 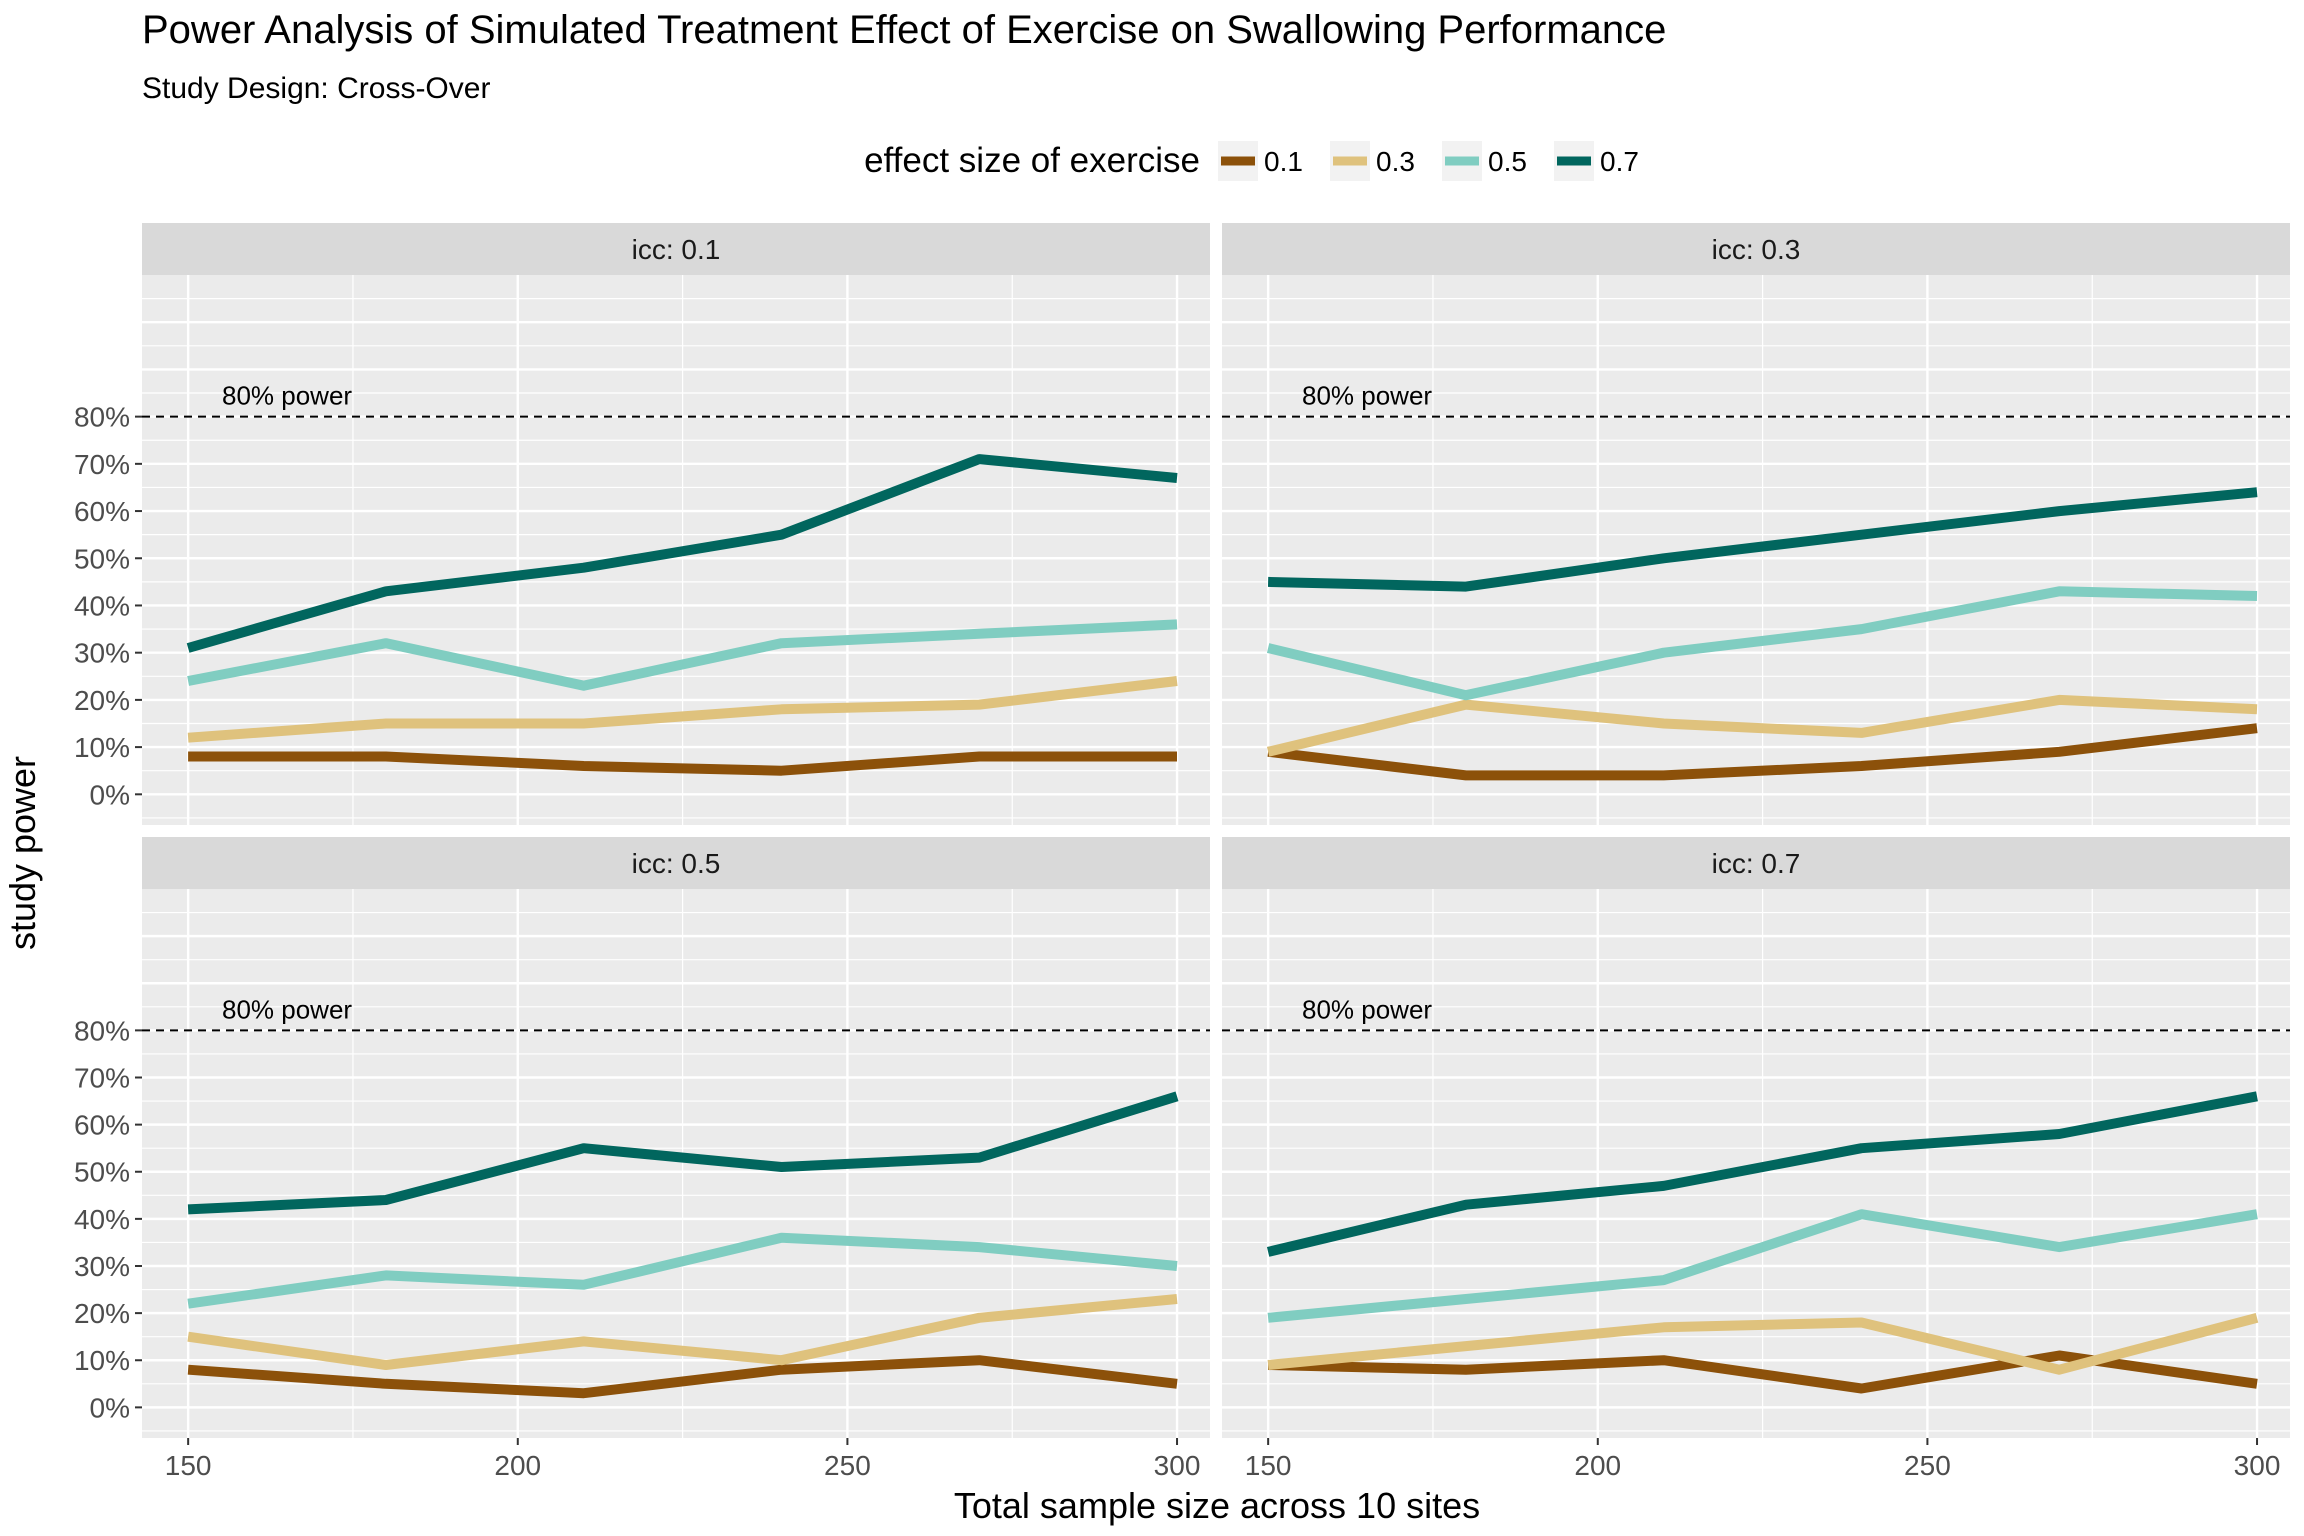 I want to click on facet-label: icc: 0.1, so click(x=676, y=249).